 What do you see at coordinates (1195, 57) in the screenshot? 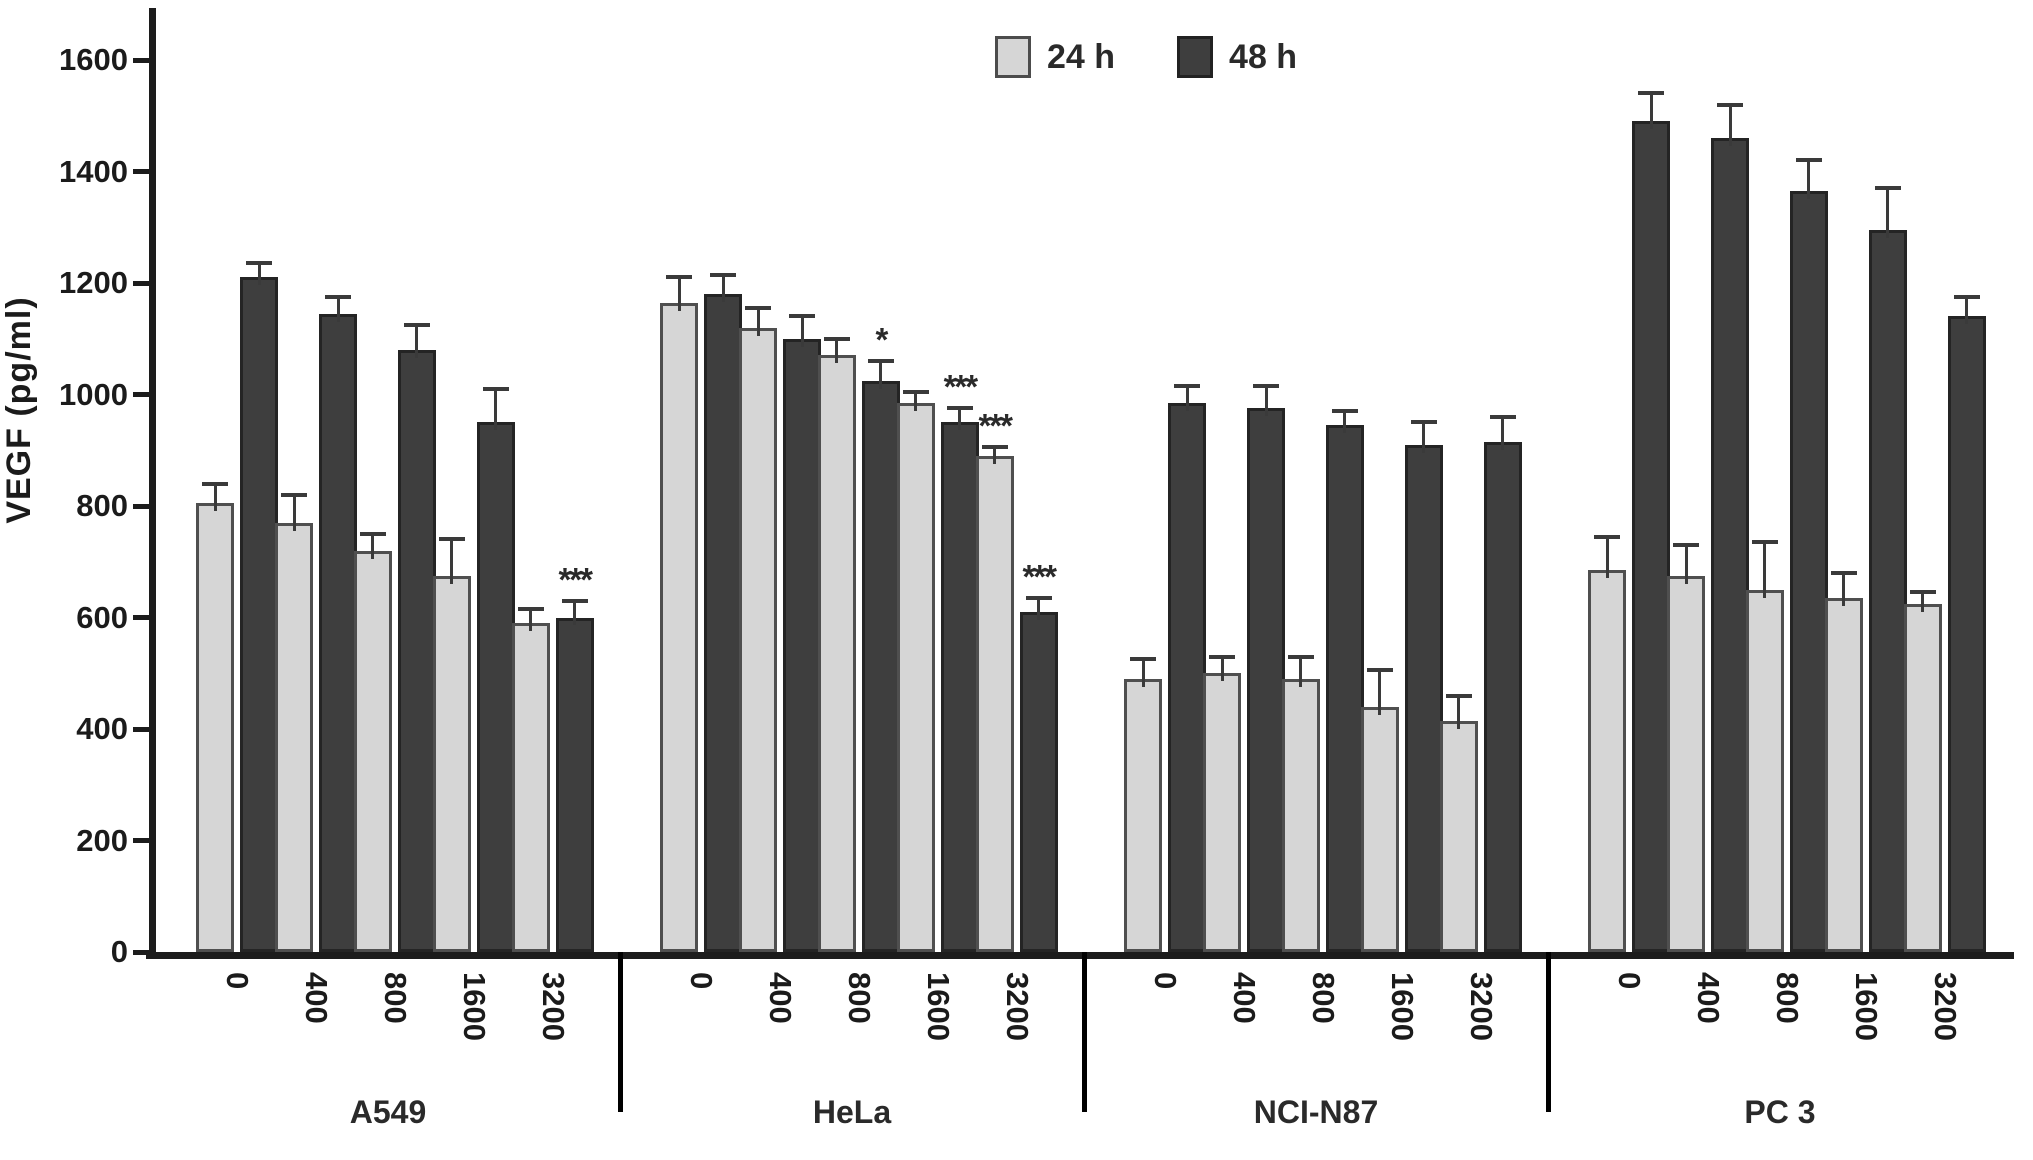
I see `legend-swatch-48h` at bounding box center [1195, 57].